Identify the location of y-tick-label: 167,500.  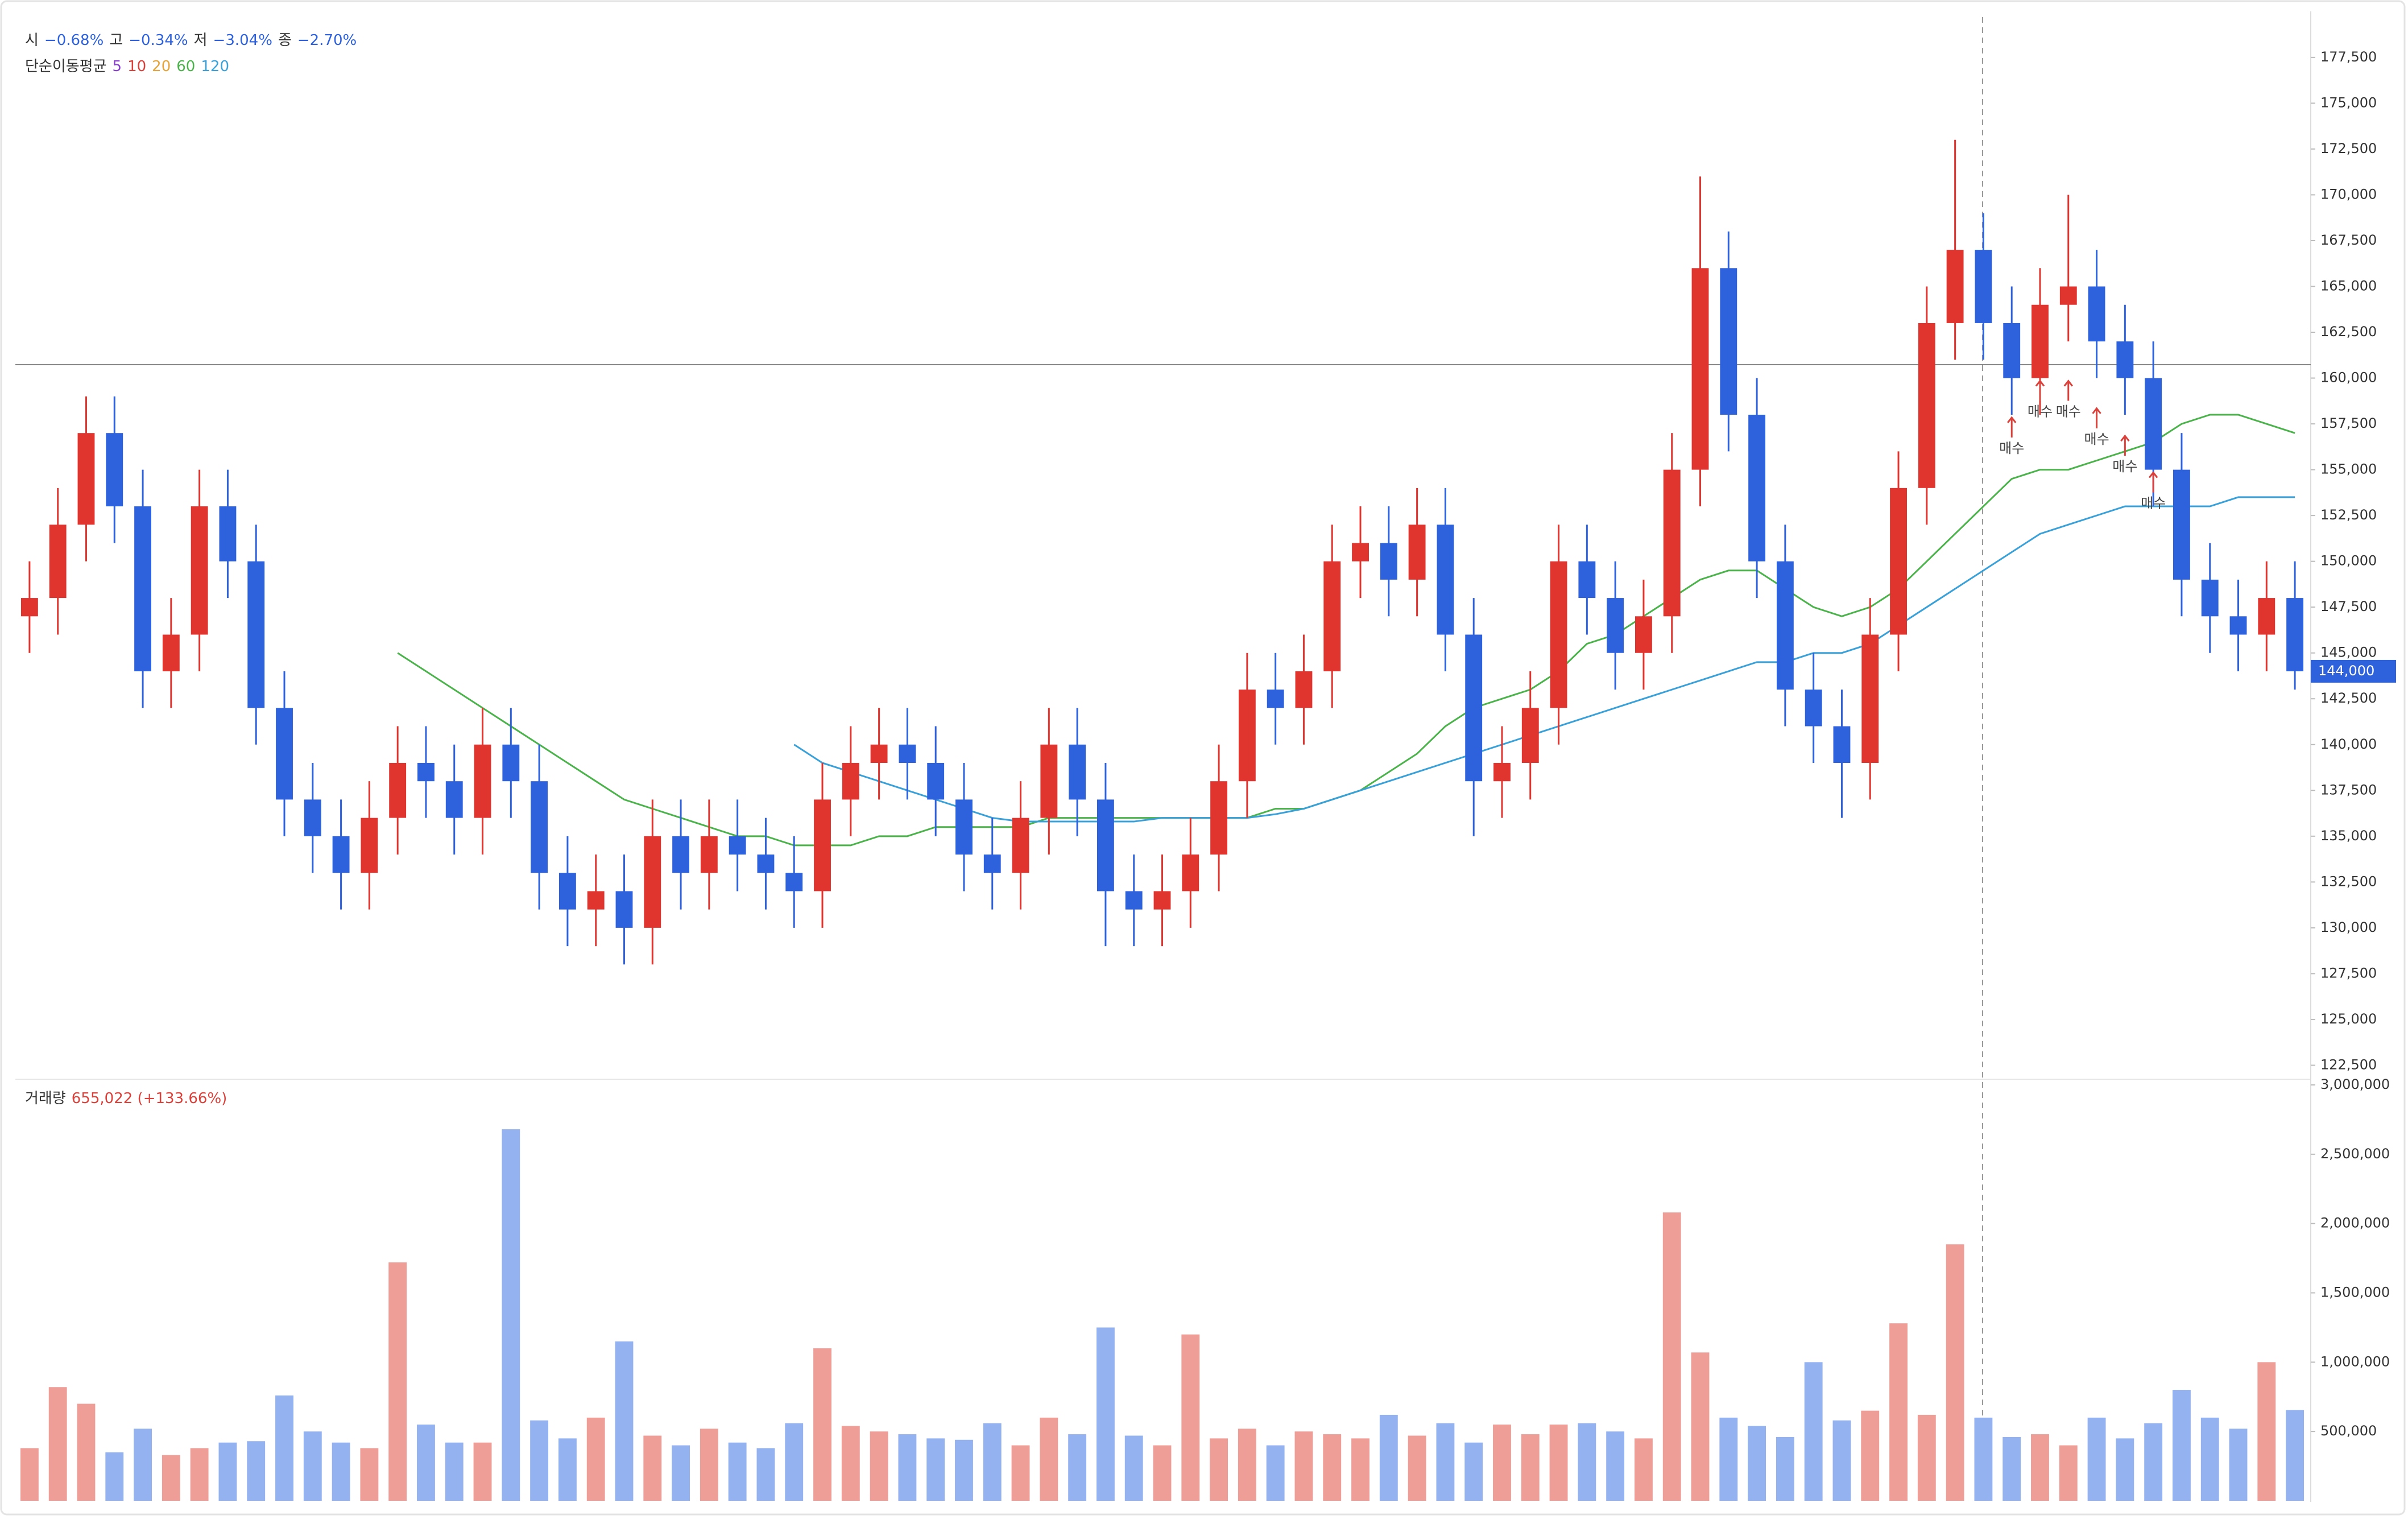
(2348, 240).